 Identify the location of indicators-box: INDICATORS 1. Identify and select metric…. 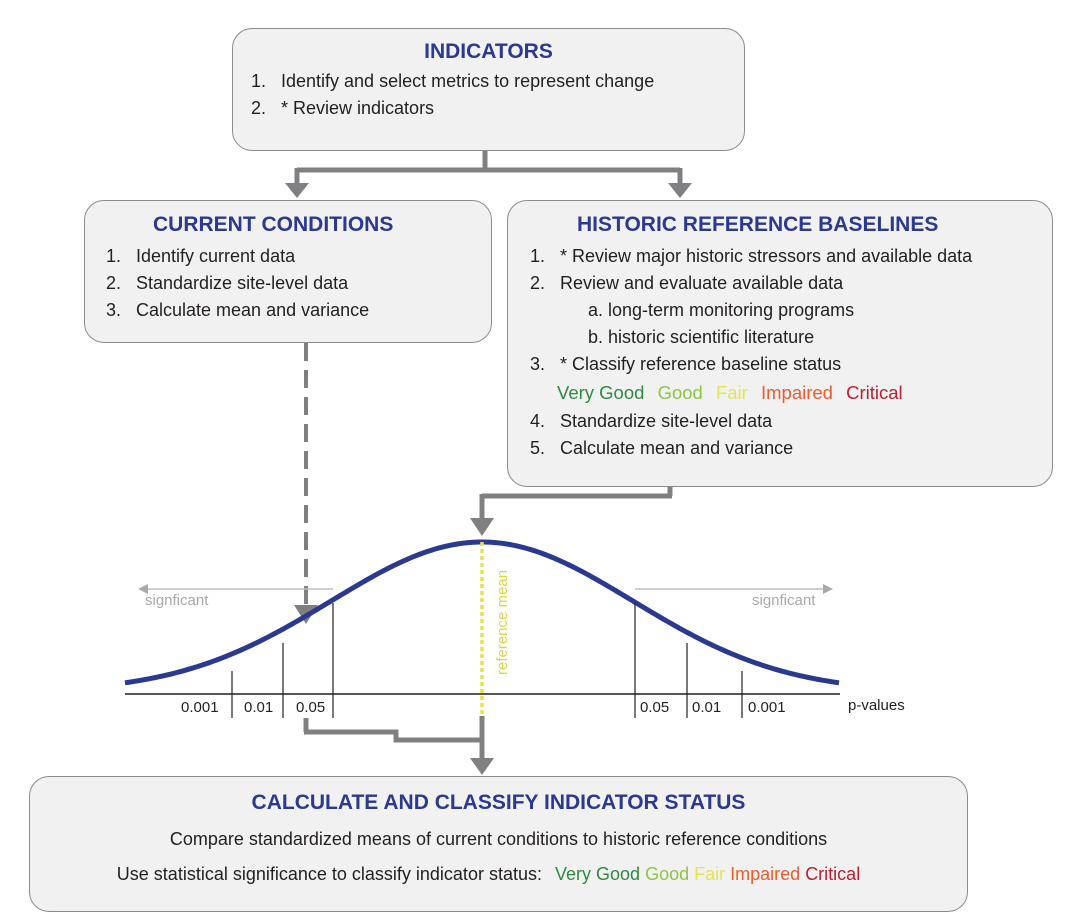
(488, 89).